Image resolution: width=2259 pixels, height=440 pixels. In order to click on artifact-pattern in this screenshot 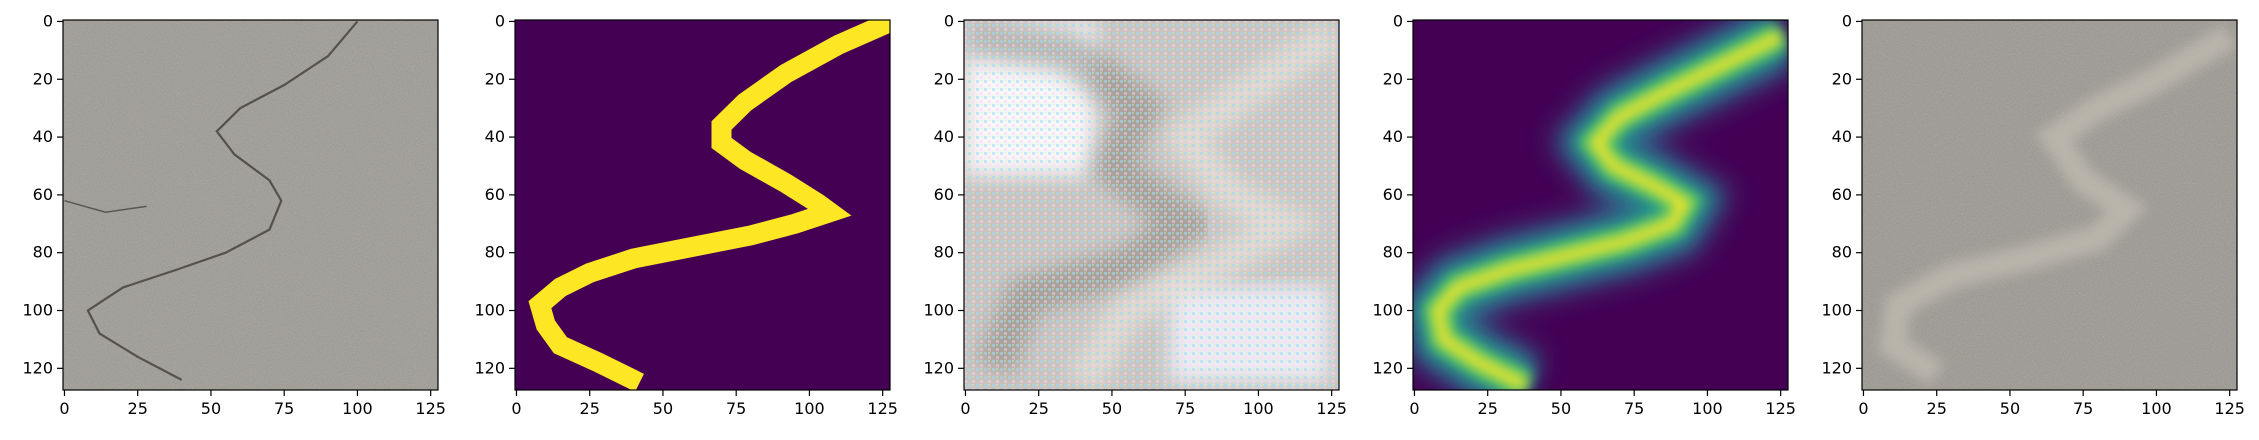, I will do `click(1151, 205)`.